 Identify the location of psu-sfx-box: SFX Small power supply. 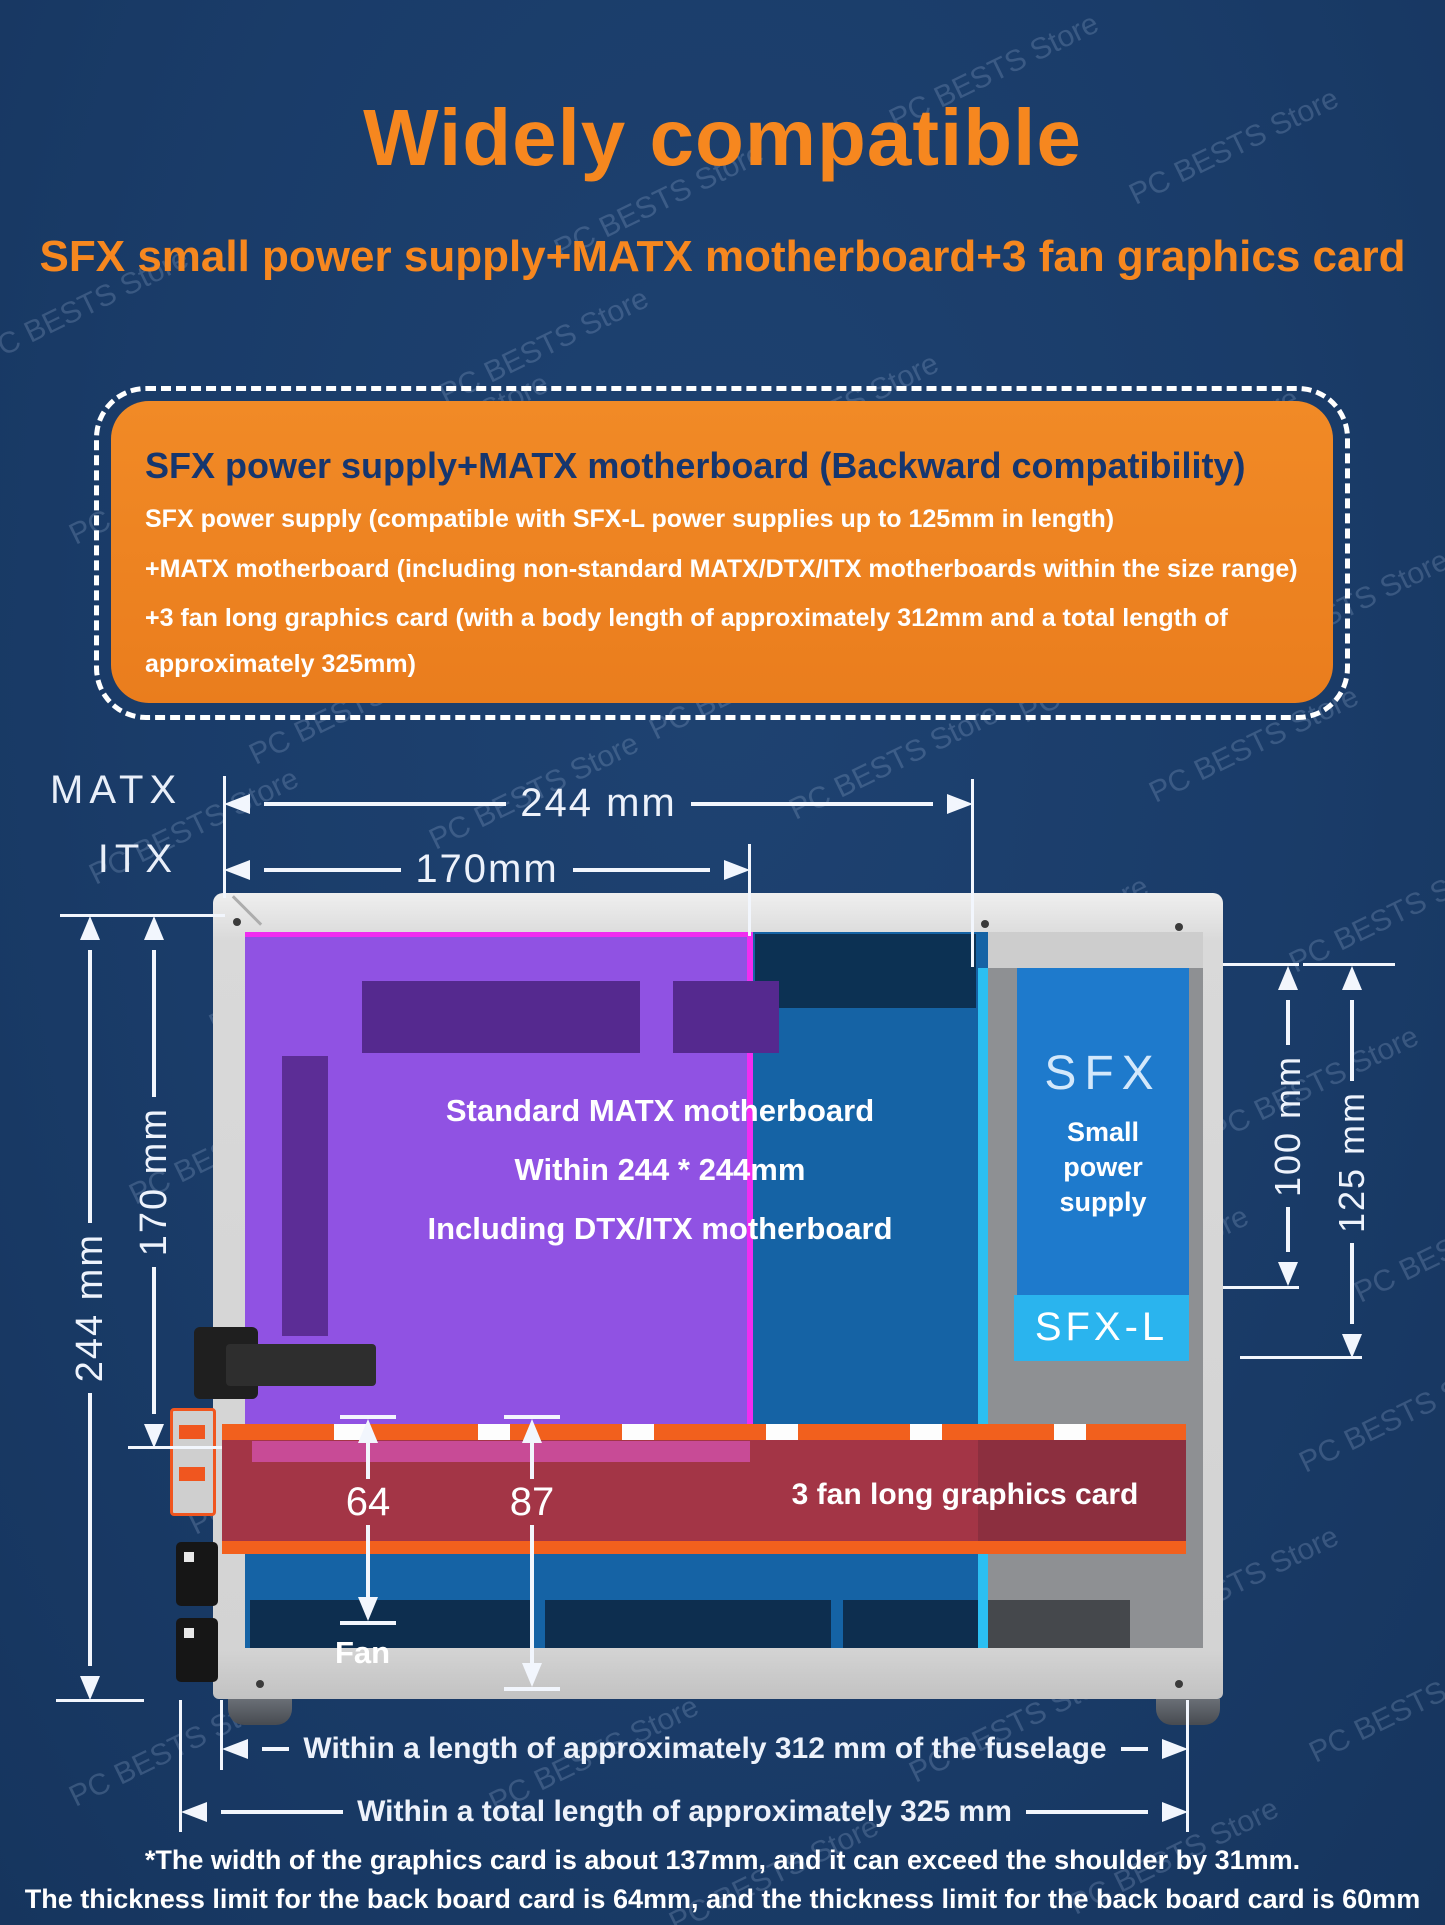
(1103, 1131).